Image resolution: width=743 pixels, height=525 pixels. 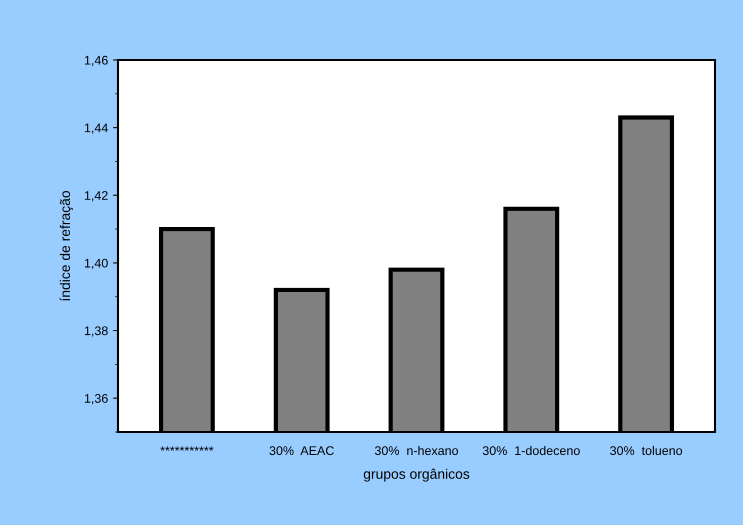 I want to click on y-tick-label: 1,44, so click(x=96, y=129).